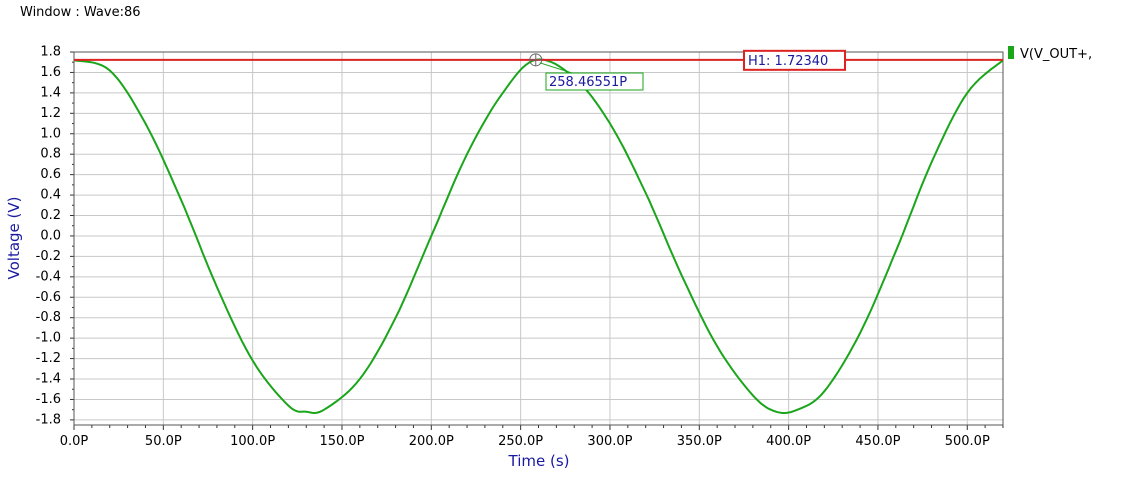 Image resolution: width=1131 pixels, height=497 pixels. I want to click on y-tick-label: -0.6, so click(48, 297).